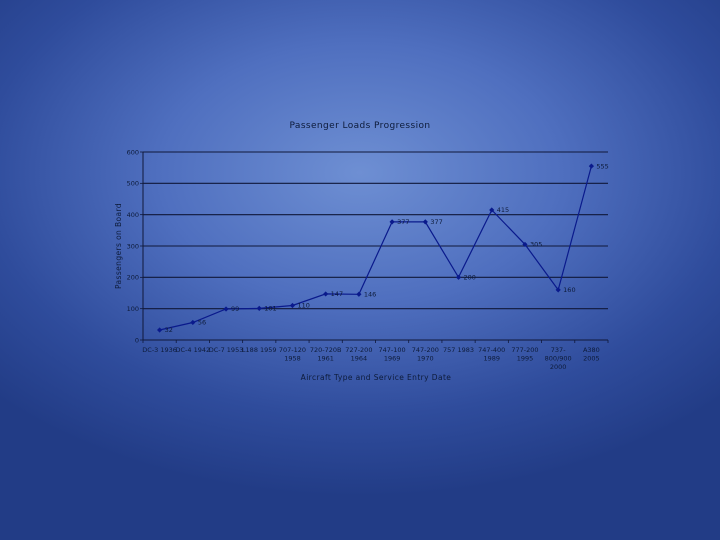 Image resolution: width=720 pixels, height=540 pixels. I want to click on data-label: 56, so click(202, 323).